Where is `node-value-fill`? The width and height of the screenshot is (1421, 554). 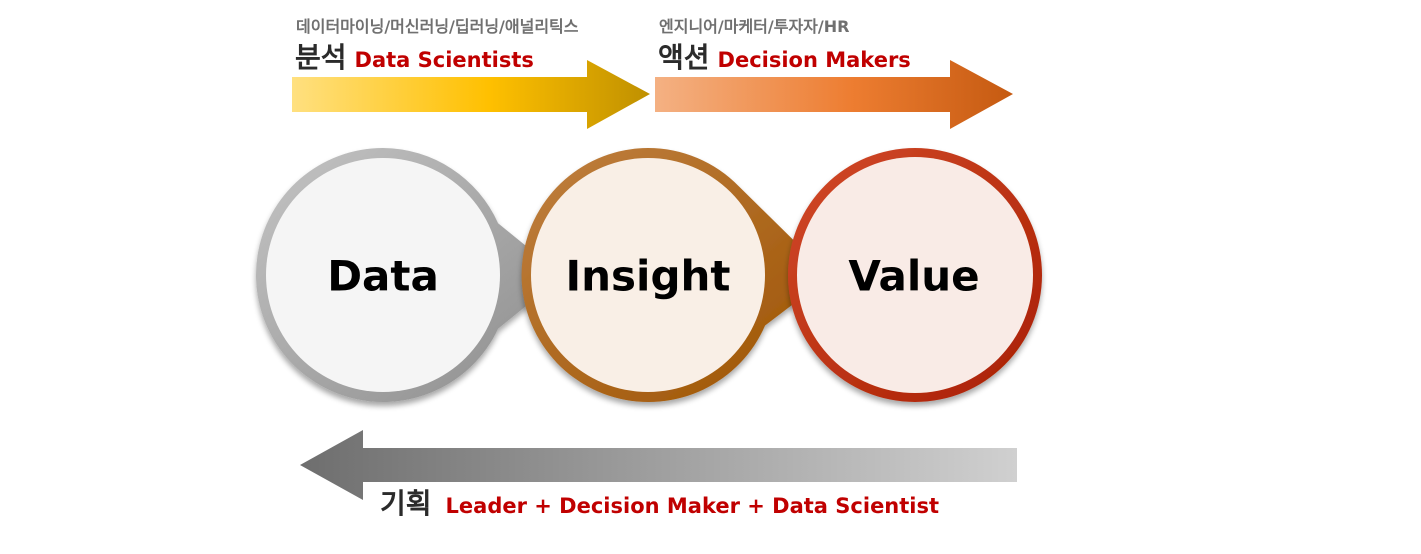
node-value-fill is located at coordinates (915, 275).